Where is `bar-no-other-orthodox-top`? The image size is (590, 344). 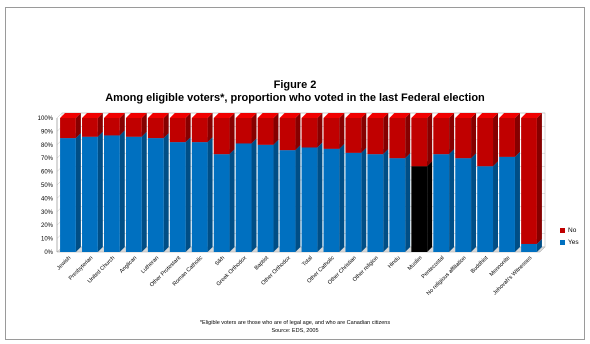
bar-no-other-orthodox-top is located at coordinates (290, 115).